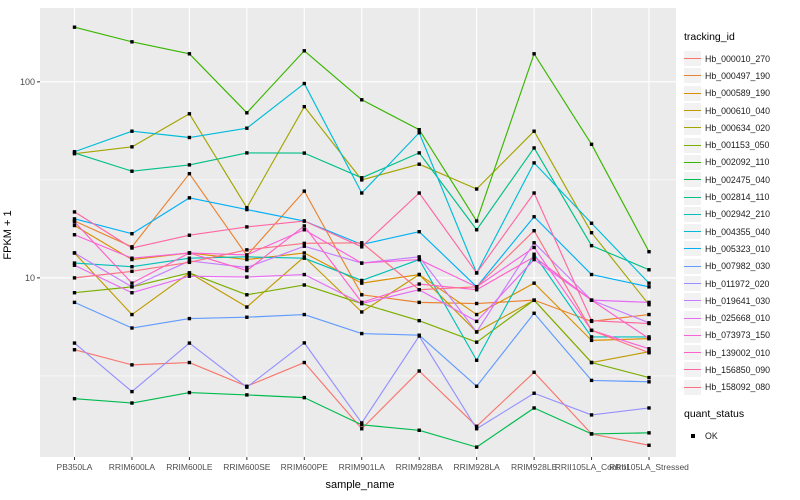 The height and width of the screenshot is (500, 800). What do you see at coordinates (738, 110) in the screenshot?
I see `legend-item-label: Hb_000610_040` at bounding box center [738, 110].